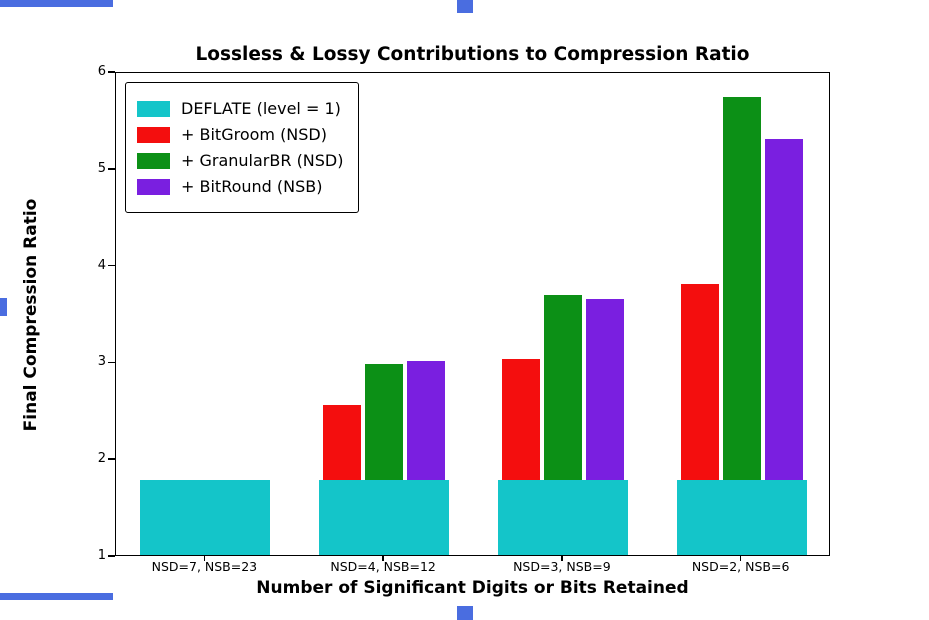 This screenshot has width=929, height=620. Describe the element at coordinates (204, 566) in the screenshot. I see `x-tick-label: NSD=7, NSB=23` at that location.